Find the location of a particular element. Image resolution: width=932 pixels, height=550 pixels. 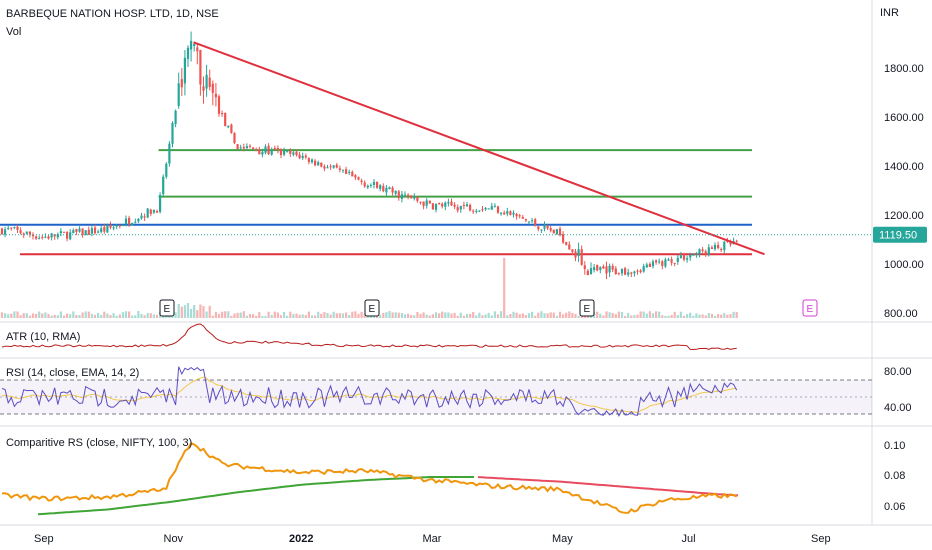

earnings-marker-0: E is located at coordinates (167, 308).